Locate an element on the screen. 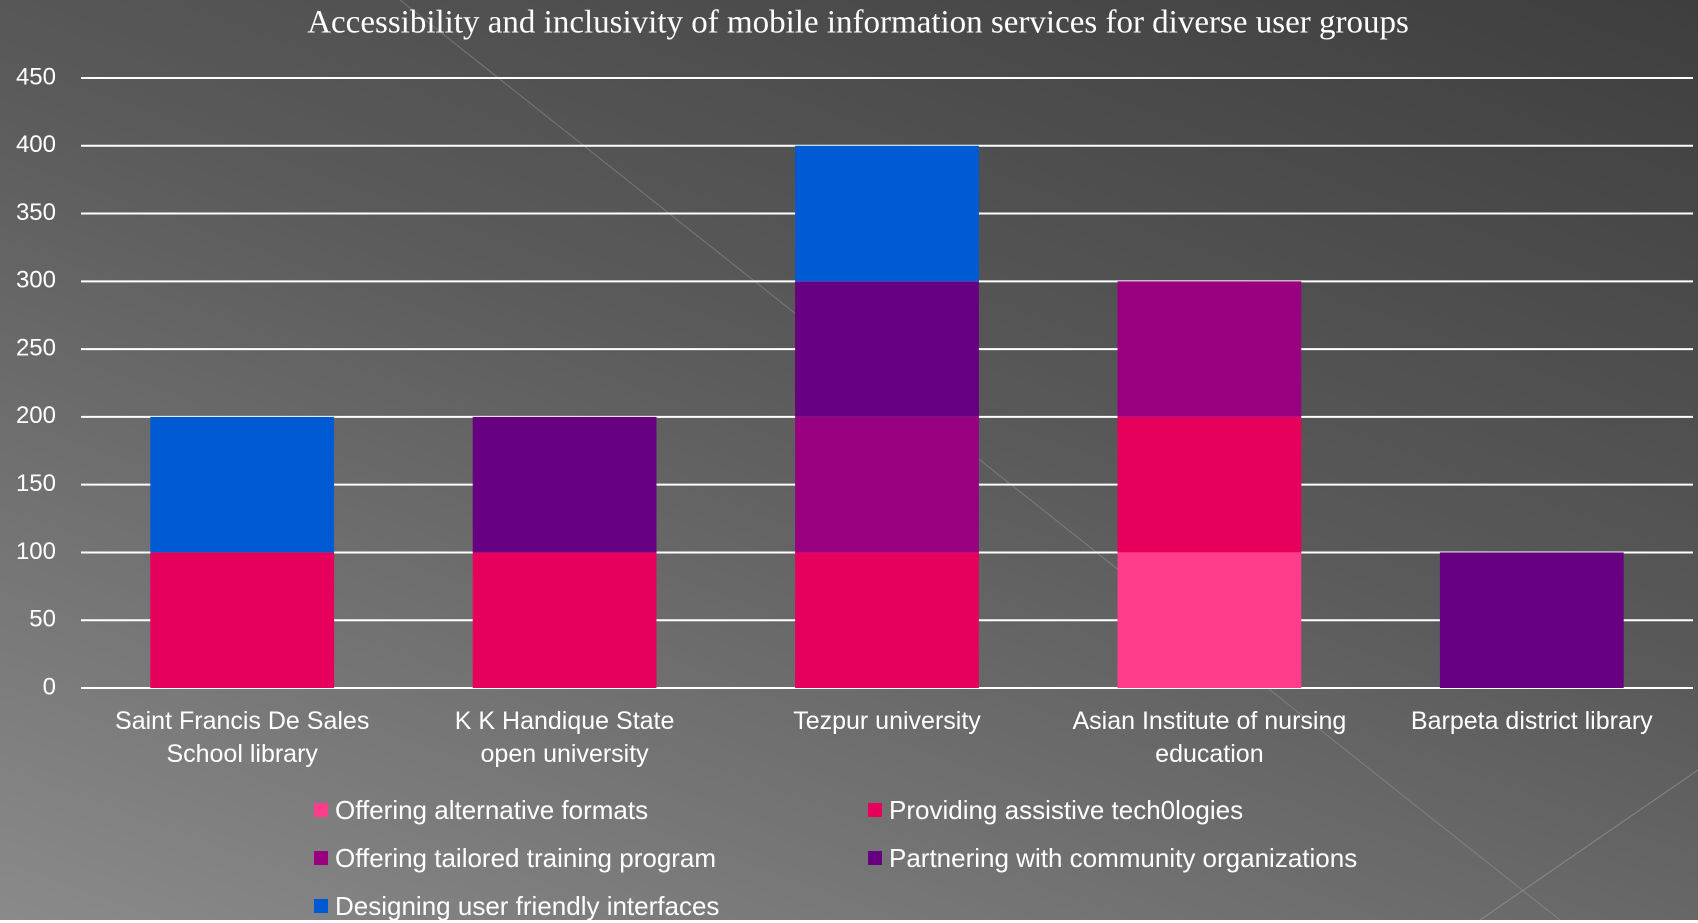  y-tick-label: 450 is located at coordinates (36, 76).